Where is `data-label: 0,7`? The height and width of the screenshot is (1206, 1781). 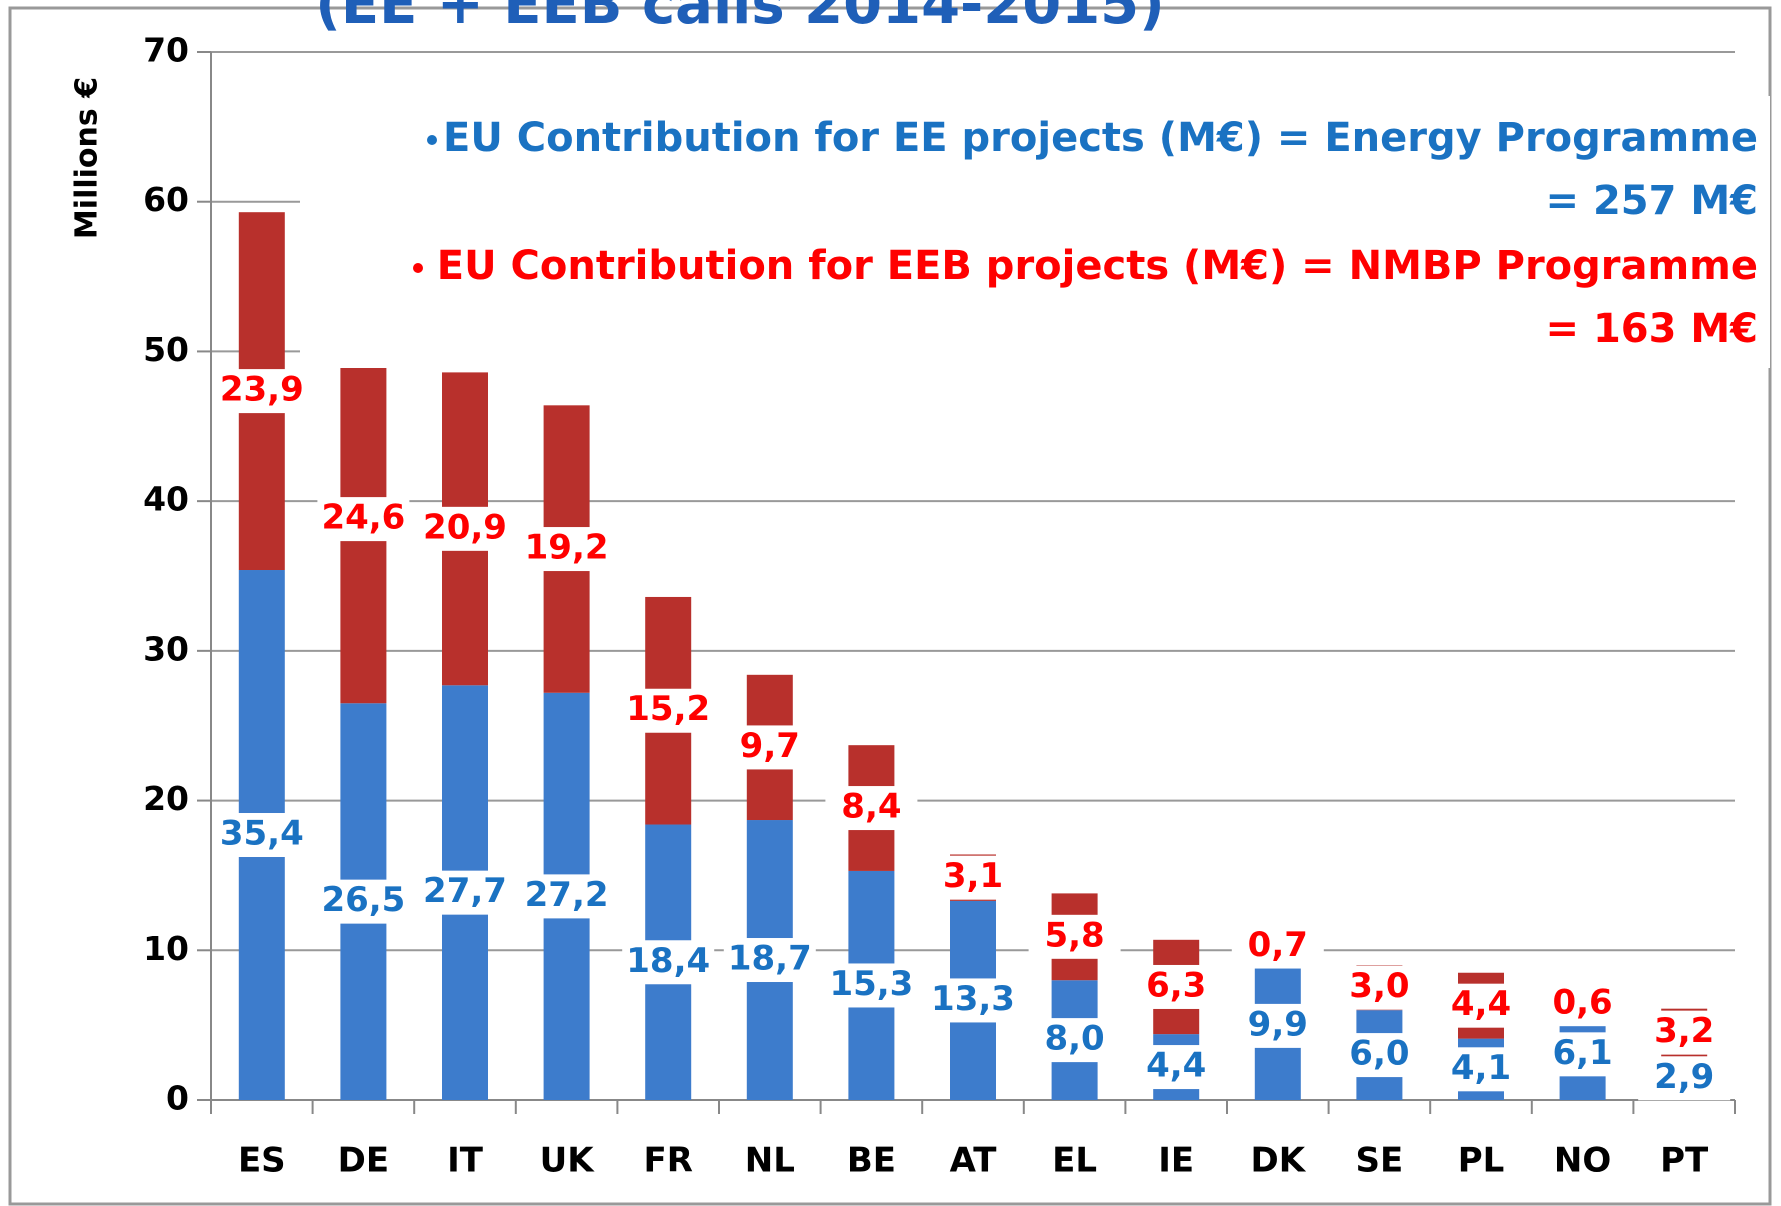
data-label: 0,7 is located at coordinates (1278, 945).